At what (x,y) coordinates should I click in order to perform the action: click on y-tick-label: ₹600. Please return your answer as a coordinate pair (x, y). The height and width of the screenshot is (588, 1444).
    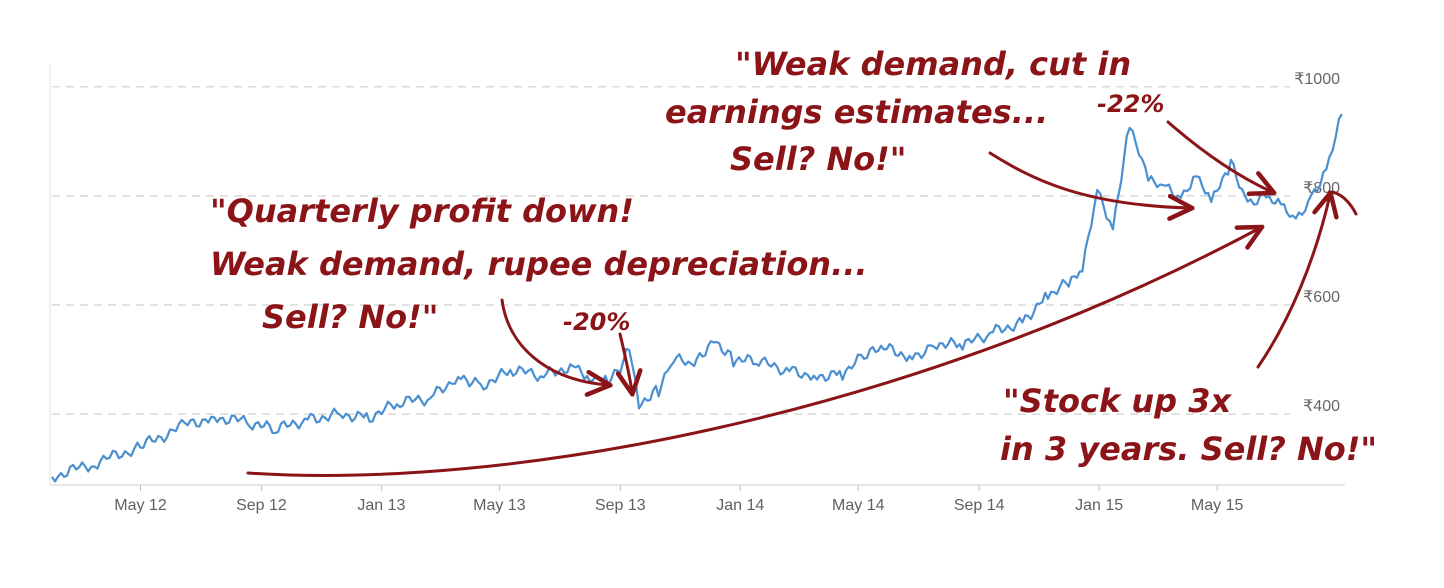
    Looking at the image, I should click on (1321, 297).